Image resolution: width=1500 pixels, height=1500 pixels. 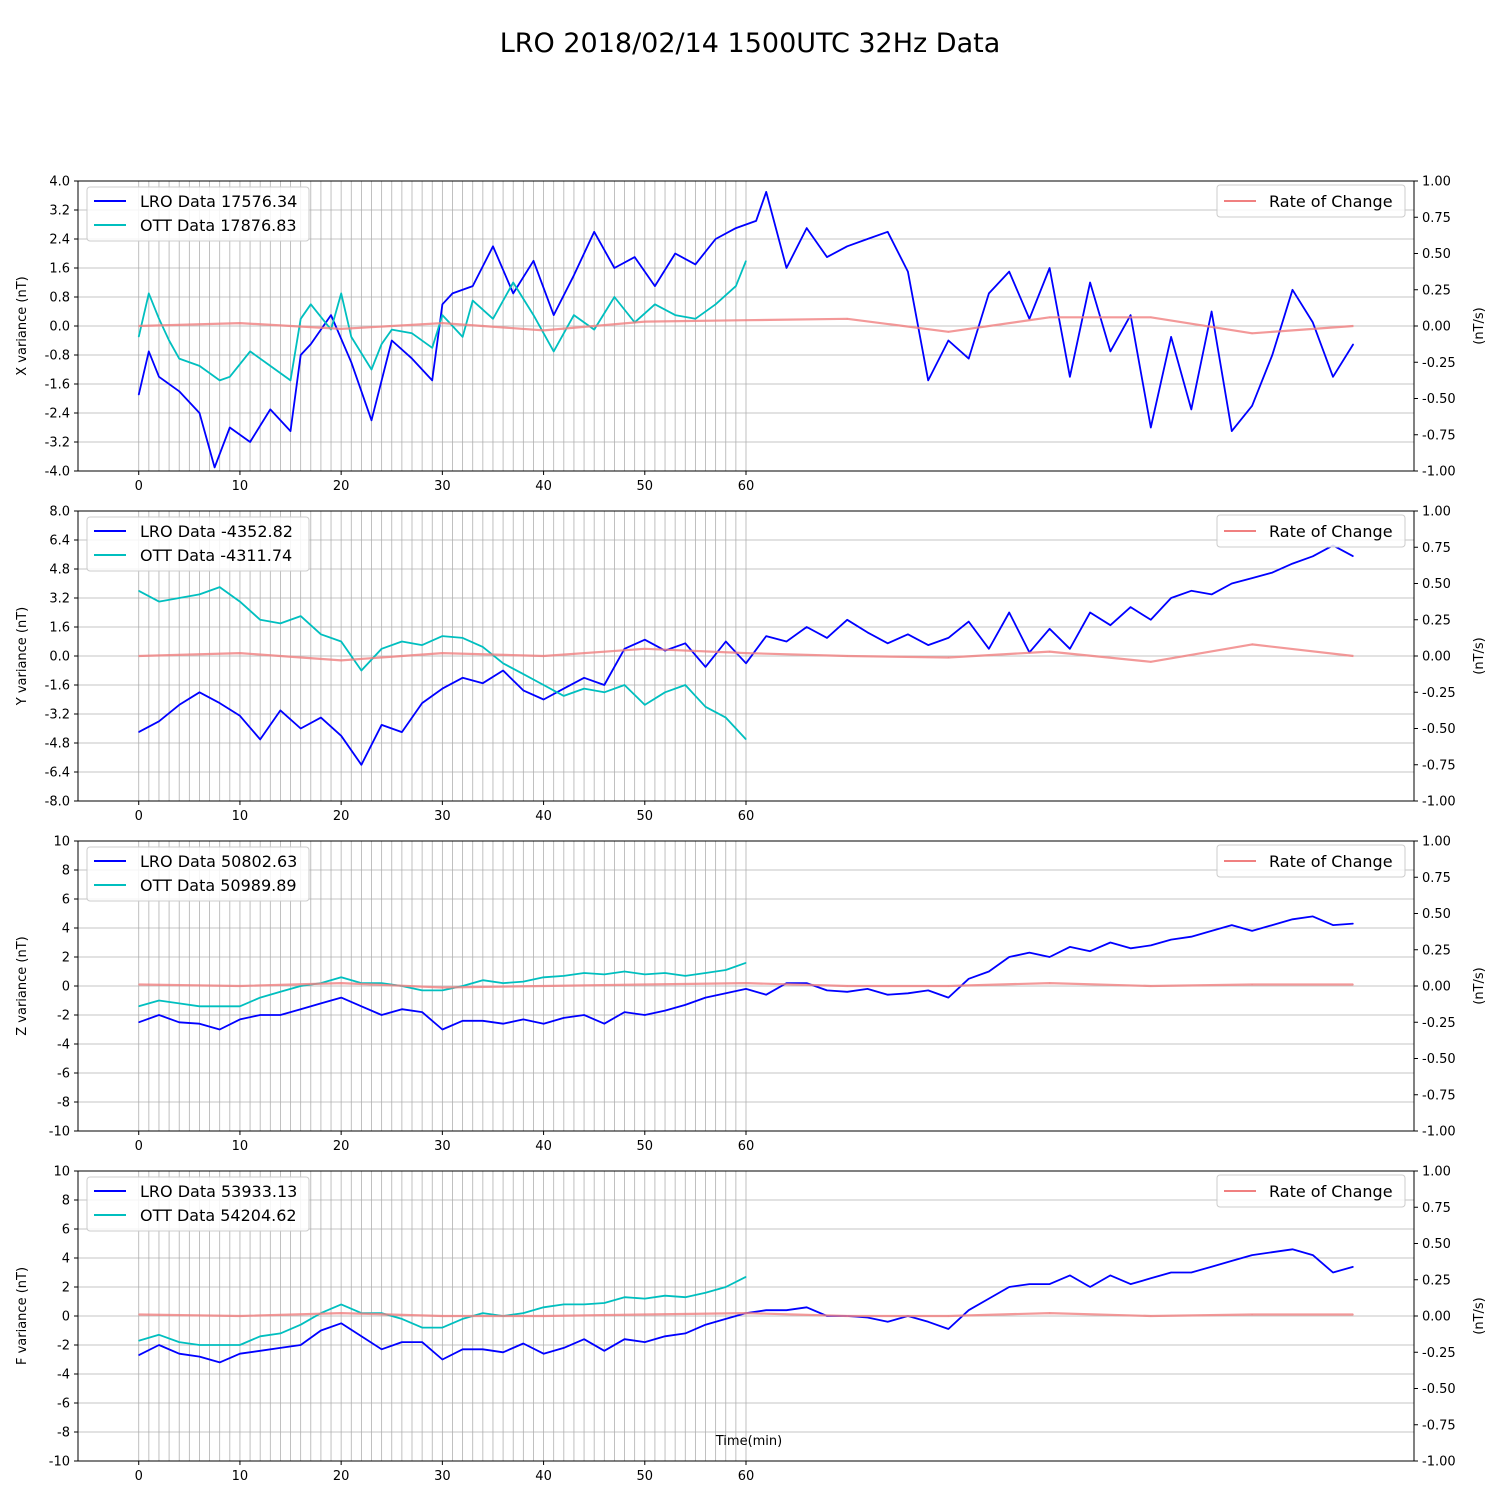 What do you see at coordinates (59, 570) in the screenshot?
I see `y-tick-label: 4.8` at bounding box center [59, 570].